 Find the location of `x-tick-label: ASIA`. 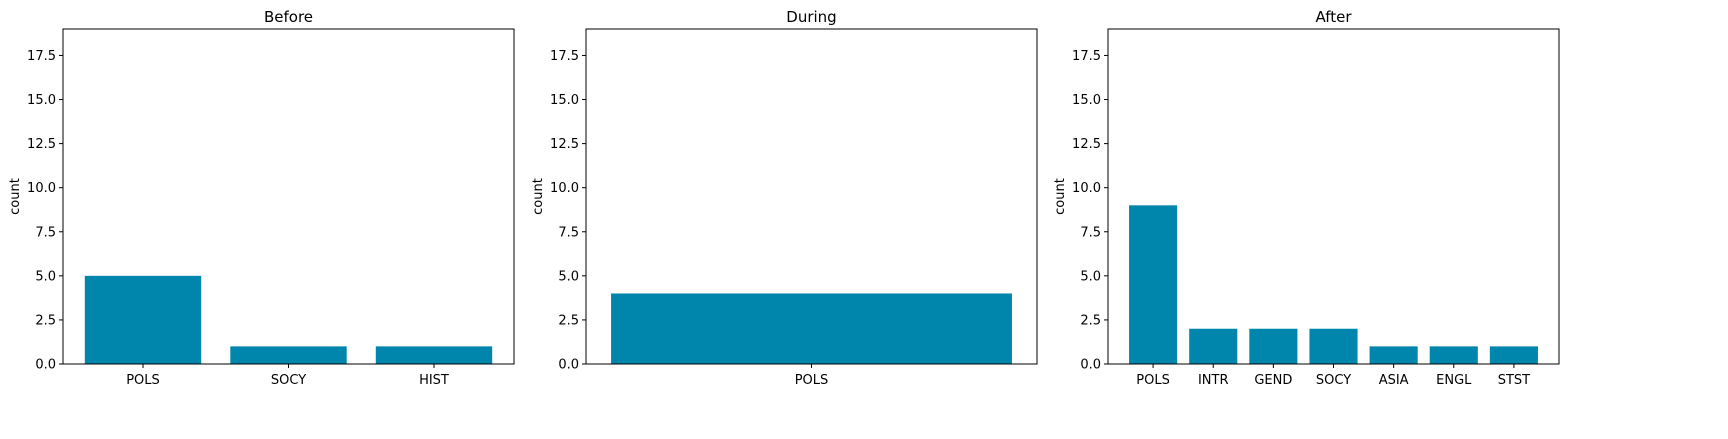

x-tick-label: ASIA is located at coordinates (1394, 380).